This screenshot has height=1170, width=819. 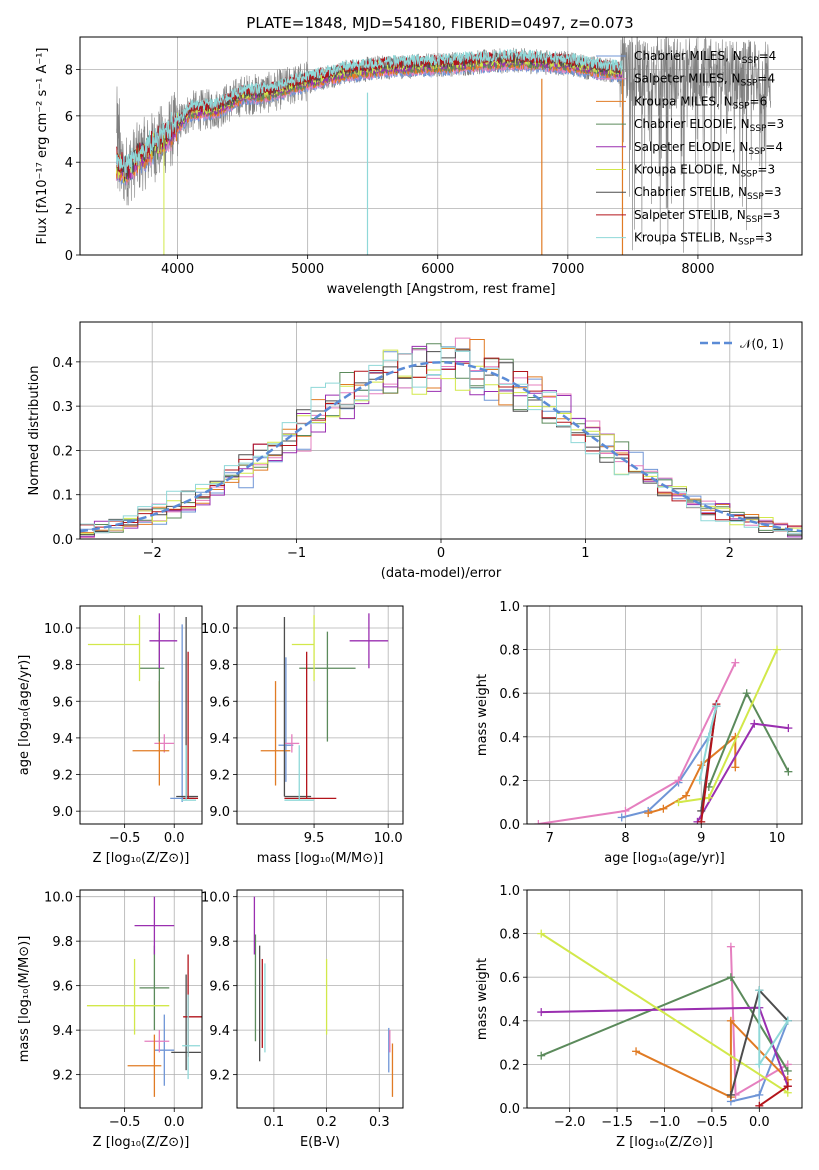 I want to click on legend-label: Salpeter ELODIE, N, so click(x=691, y=147).